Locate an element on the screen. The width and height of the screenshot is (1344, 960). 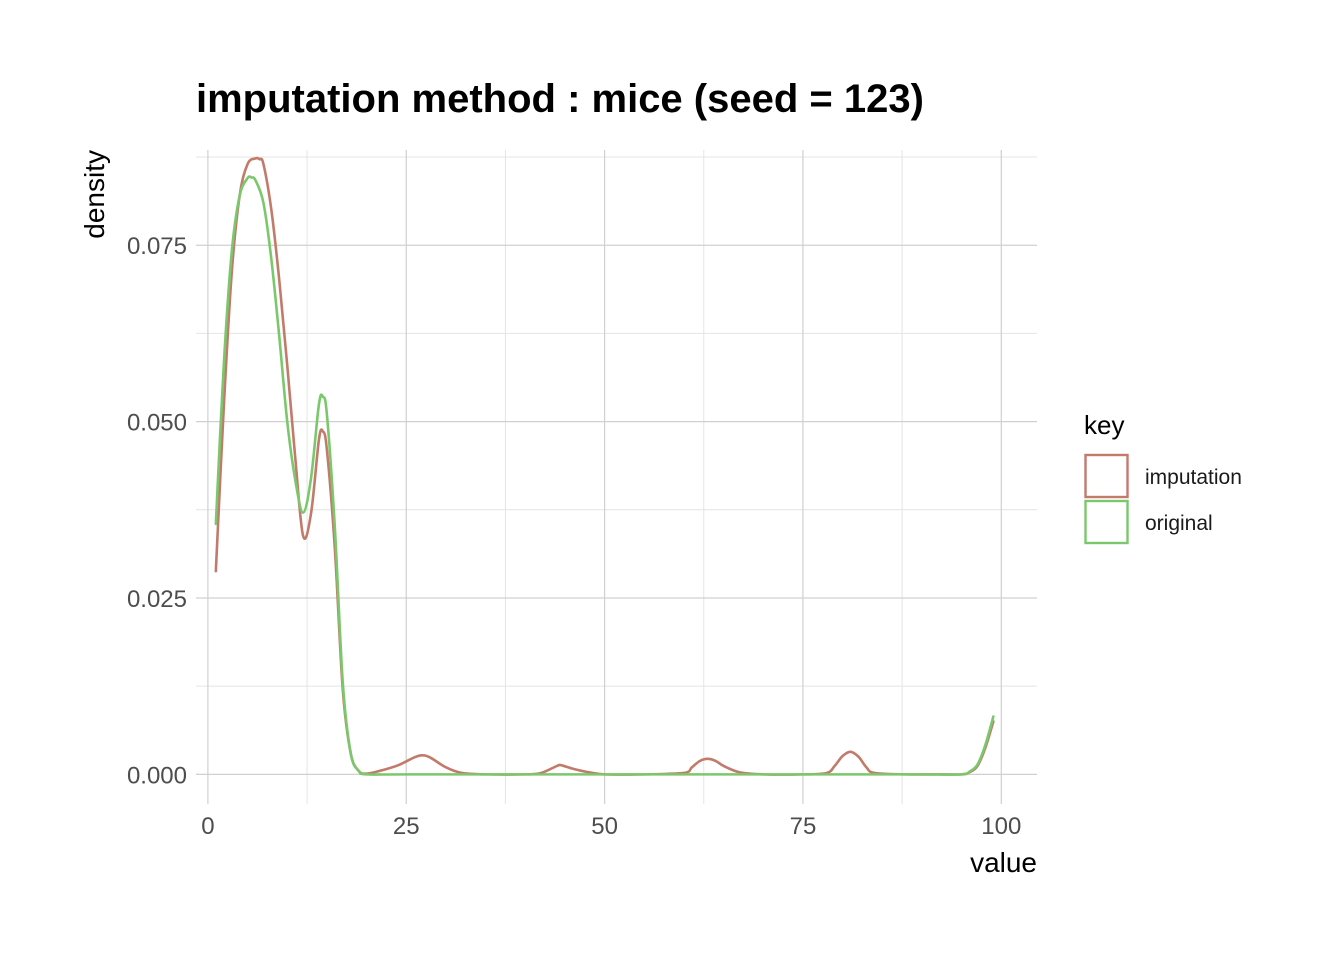
y-tick-label: 0.025 is located at coordinates (157, 599).